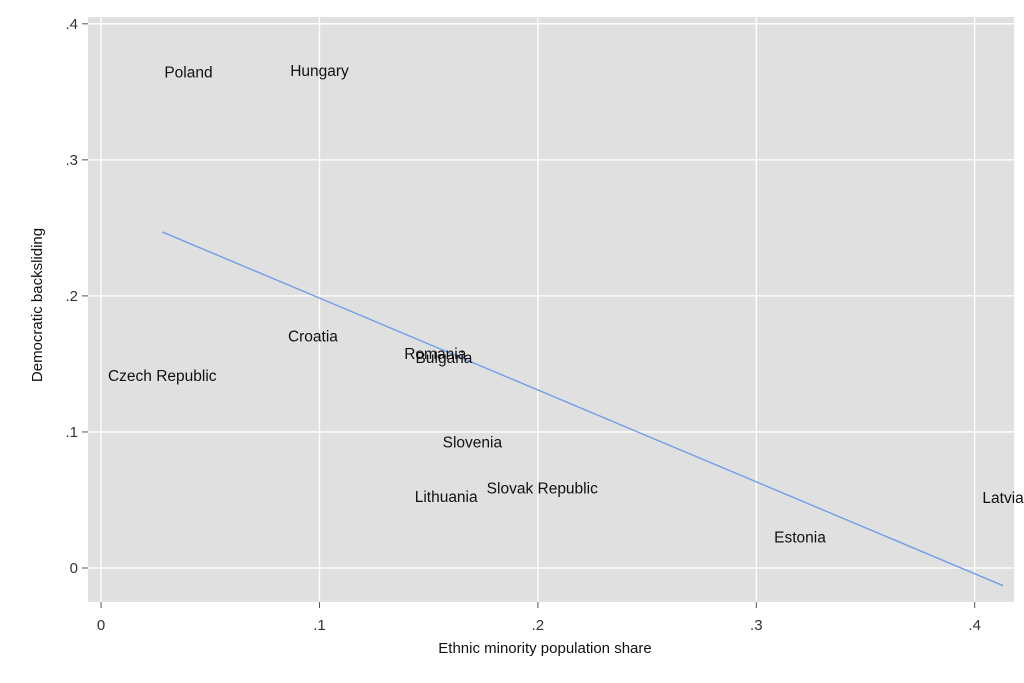  Describe the element at coordinates (974, 625) in the screenshot. I see `x-tick-label: .4` at that location.